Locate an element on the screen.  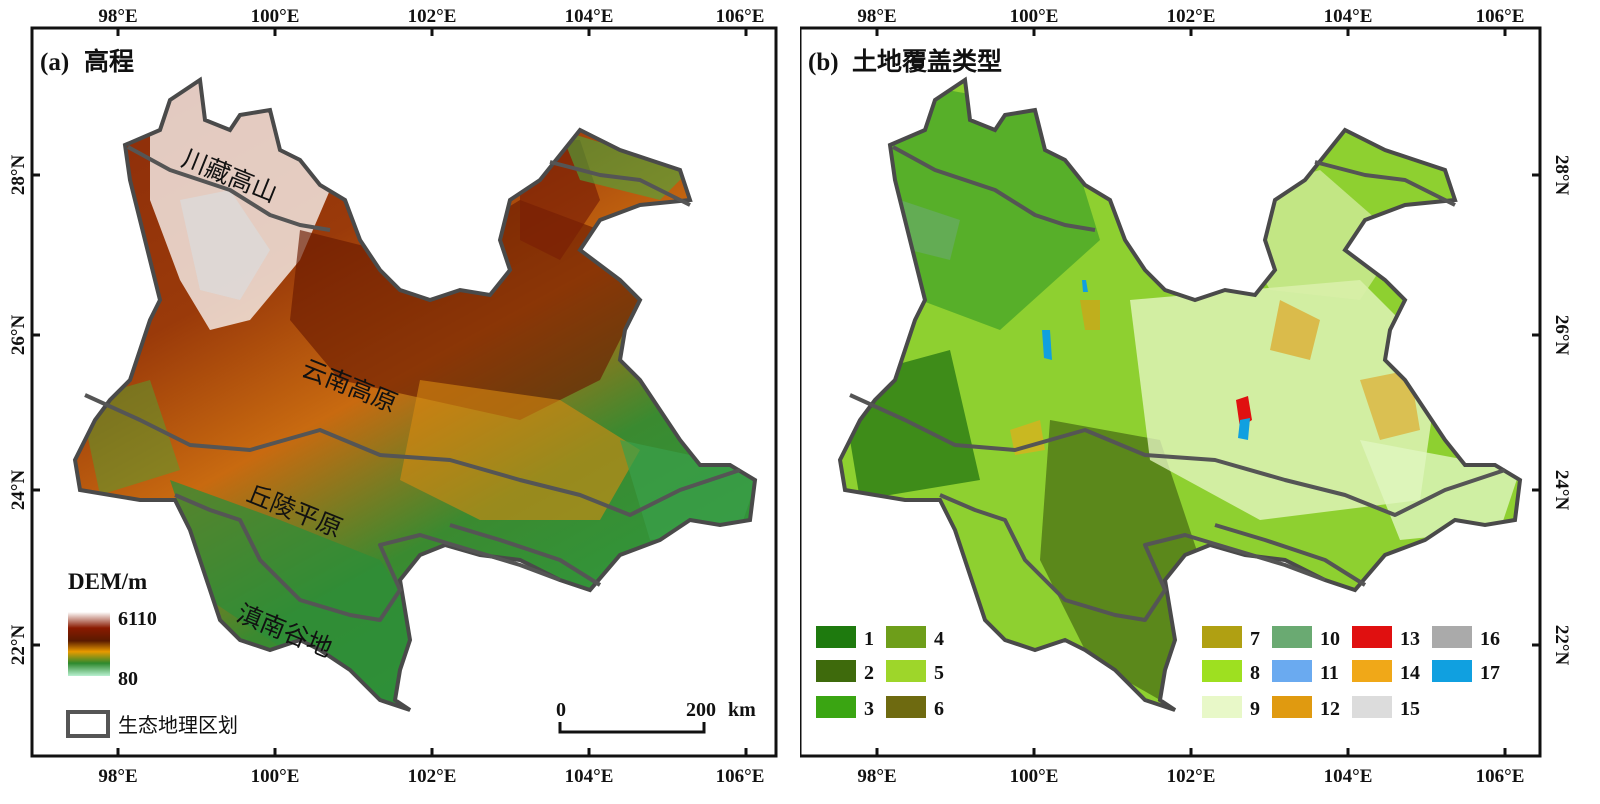
landcover-label-15: 15 is located at coordinates (1410, 709).